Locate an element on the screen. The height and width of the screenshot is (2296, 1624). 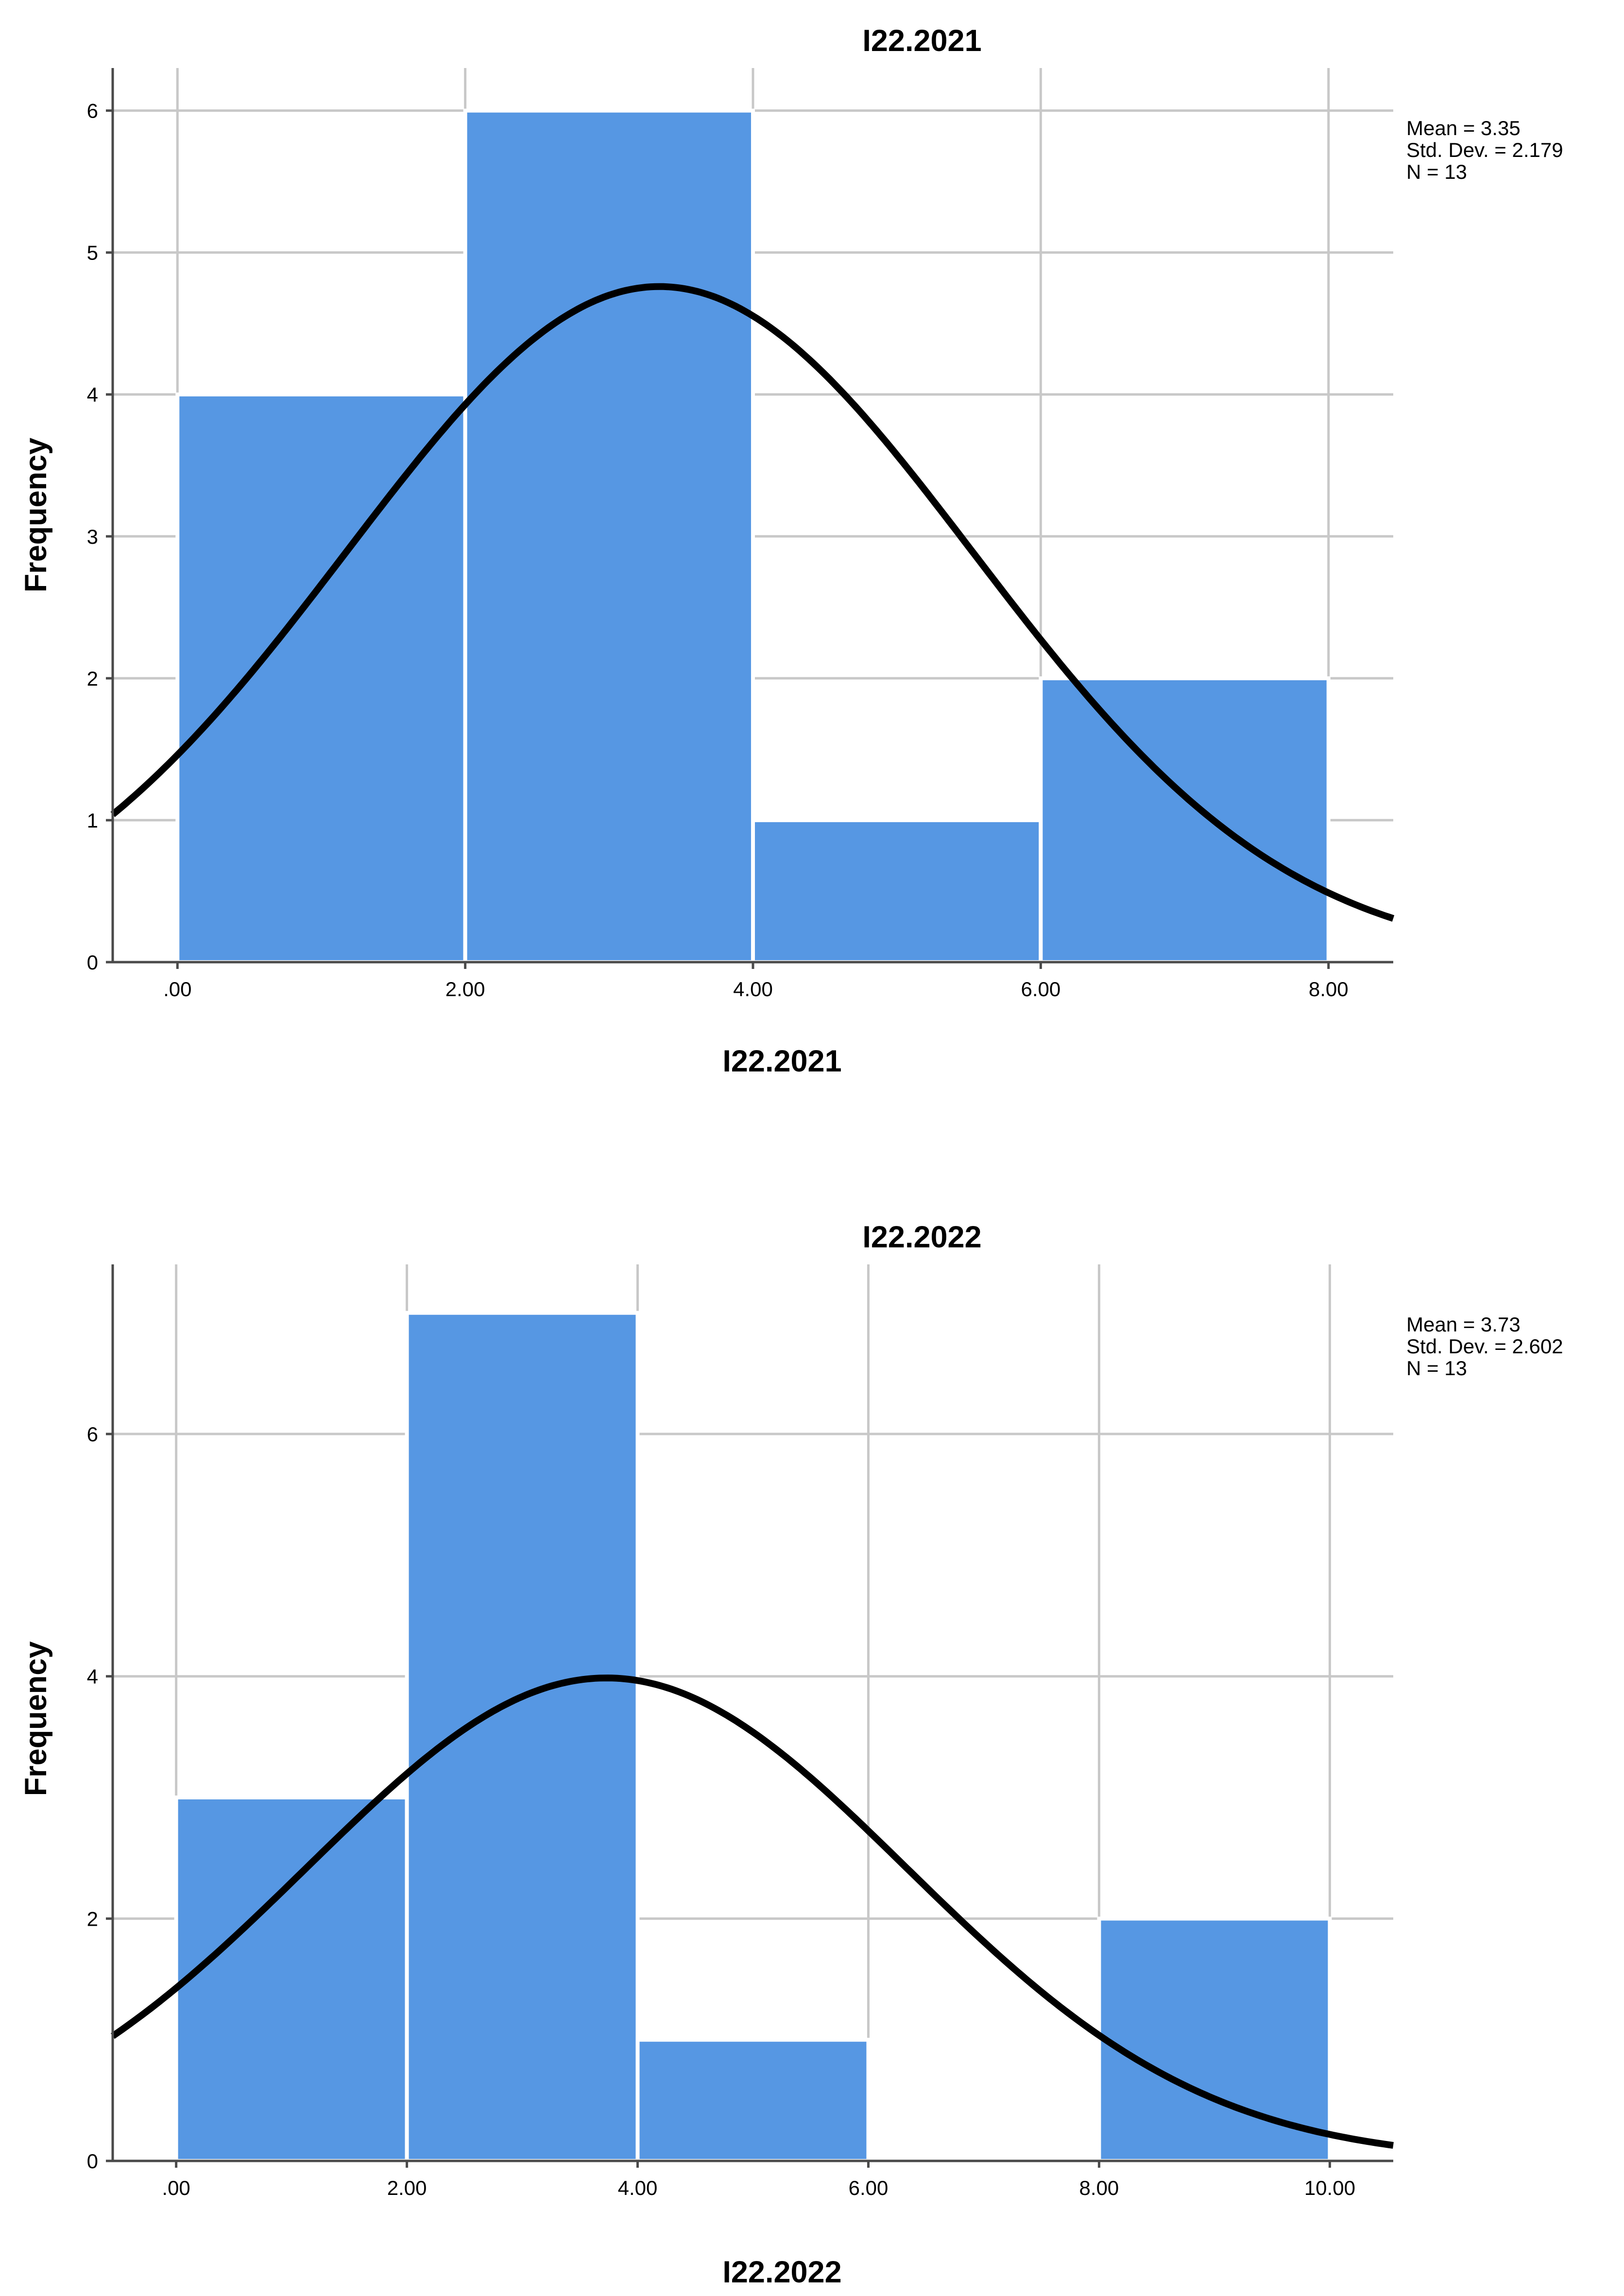
statistics-legend: Mean = 3.35 Std. Dev. = 2.179 N = 13 is located at coordinates (1484, 150).